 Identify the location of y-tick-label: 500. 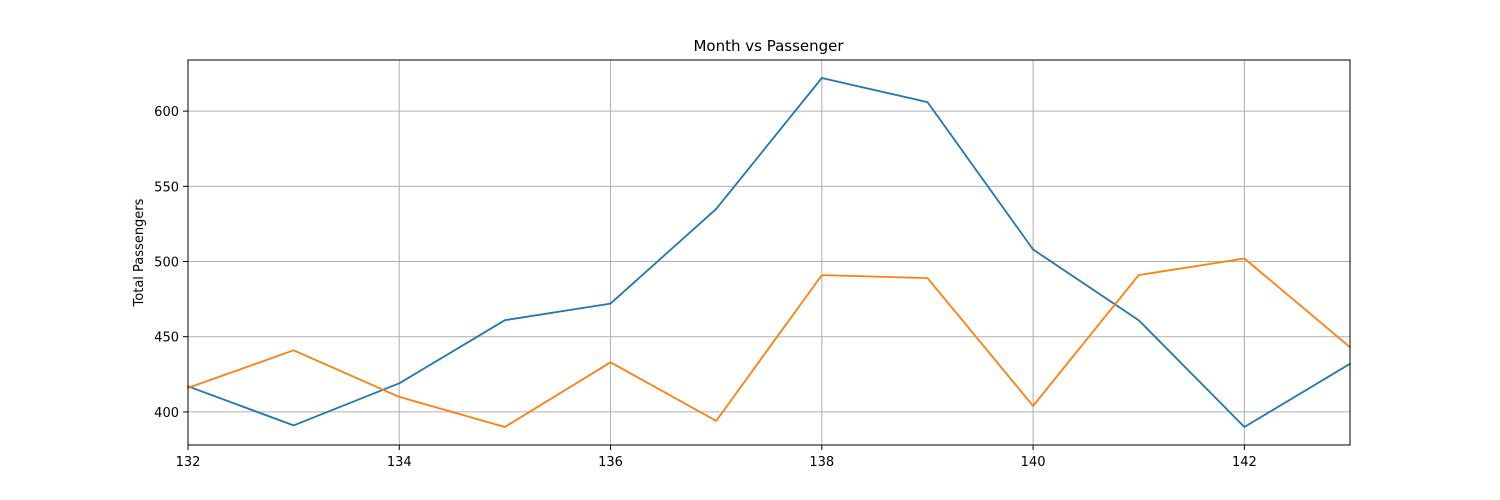
(166, 263).